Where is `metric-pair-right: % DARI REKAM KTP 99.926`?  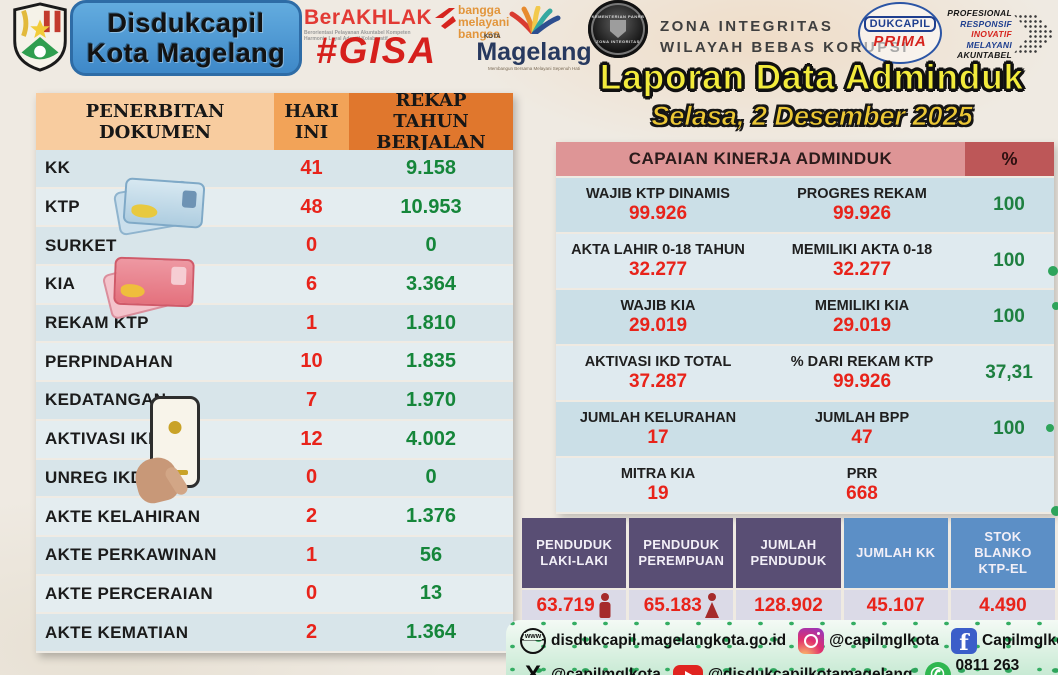
metric-pair-right: % DARI REKAM KTP 99.926 is located at coordinates (862, 373).